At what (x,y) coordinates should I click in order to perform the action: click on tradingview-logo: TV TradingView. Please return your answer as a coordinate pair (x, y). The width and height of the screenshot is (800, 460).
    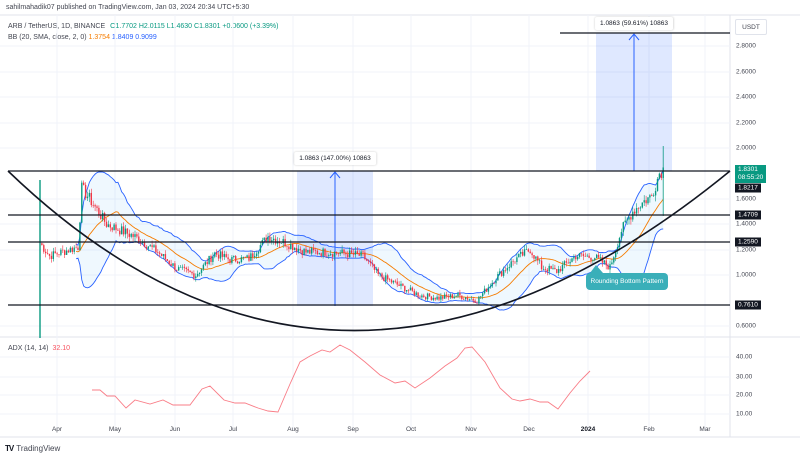
    Looking at the image, I should click on (32, 448).